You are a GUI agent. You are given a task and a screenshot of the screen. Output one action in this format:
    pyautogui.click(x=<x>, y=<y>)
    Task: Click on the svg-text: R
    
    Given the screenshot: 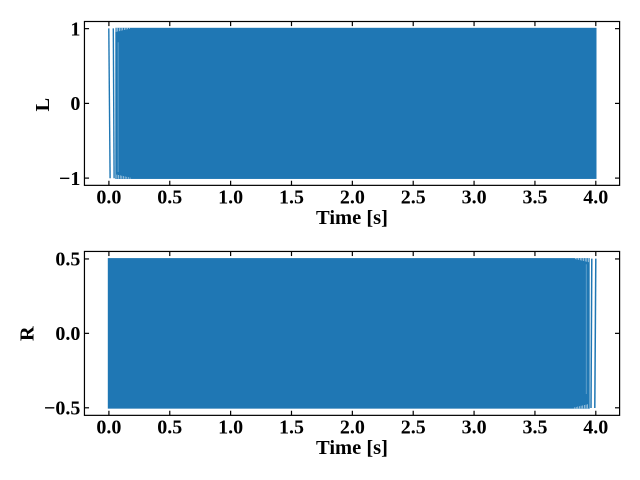 What is the action you would take?
    pyautogui.click(x=28, y=333)
    